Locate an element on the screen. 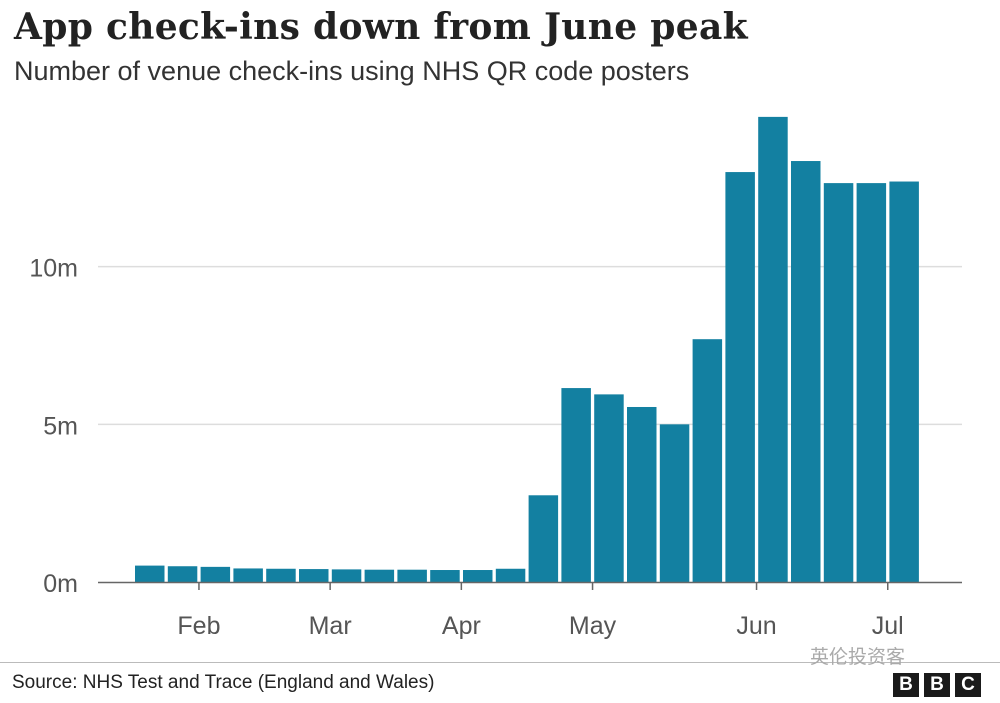  watermark-text: 英伦投资客 is located at coordinates (858, 657).